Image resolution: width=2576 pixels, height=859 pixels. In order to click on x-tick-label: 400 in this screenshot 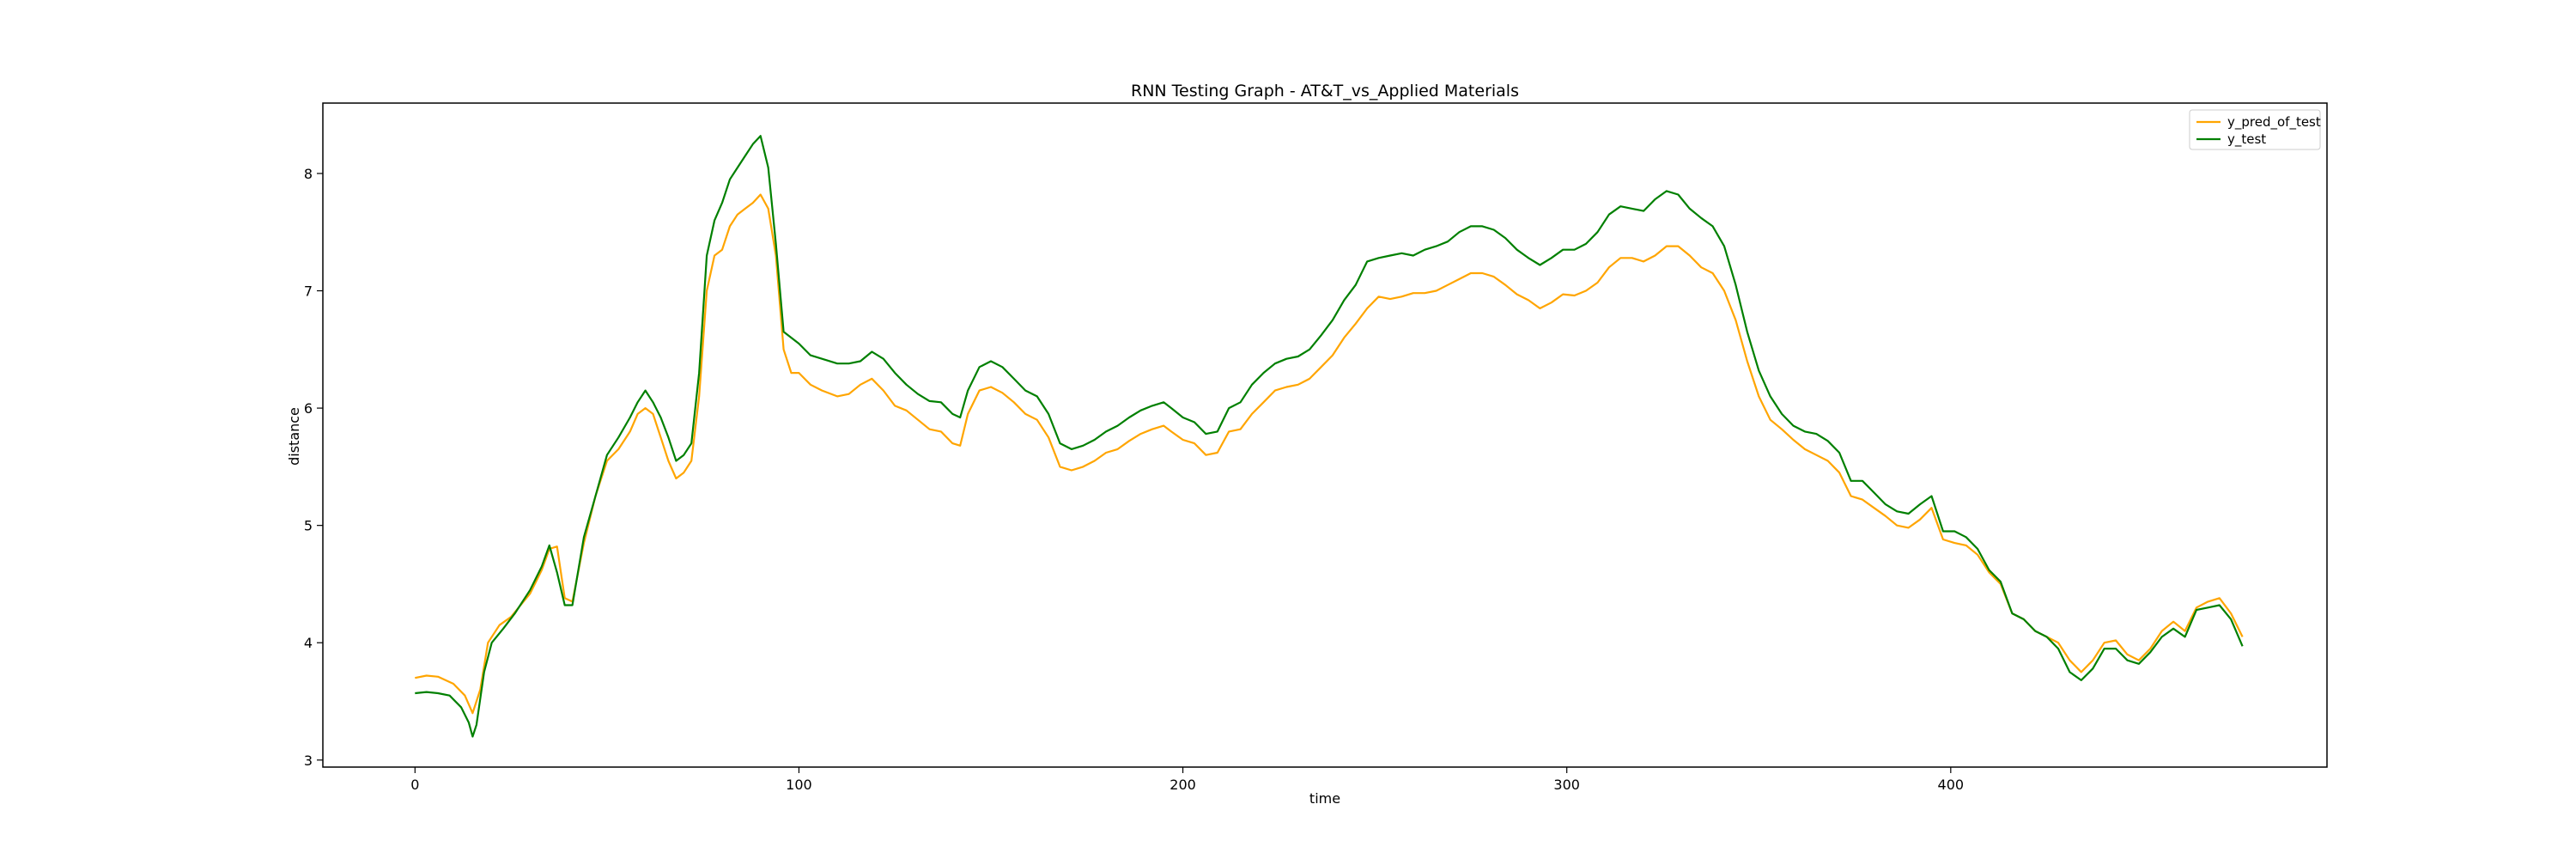, I will do `click(1952, 785)`.